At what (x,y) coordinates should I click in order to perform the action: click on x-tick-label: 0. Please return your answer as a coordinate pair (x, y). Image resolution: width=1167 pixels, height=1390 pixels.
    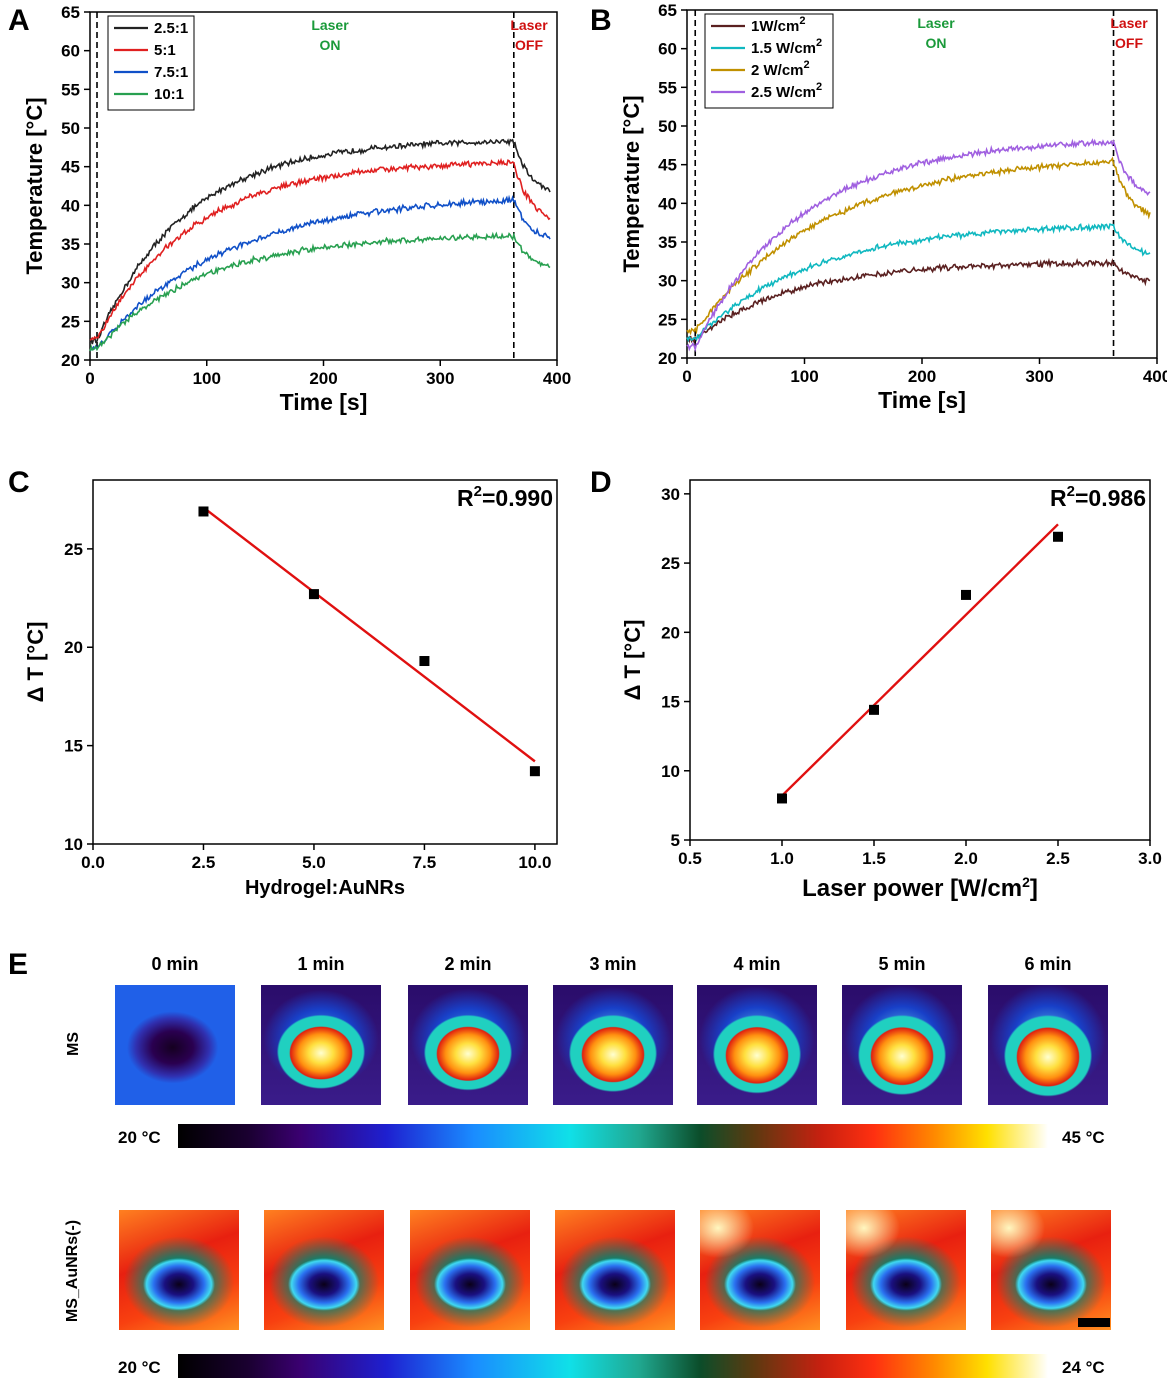
    Looking at the image, I should click on (89, 378).